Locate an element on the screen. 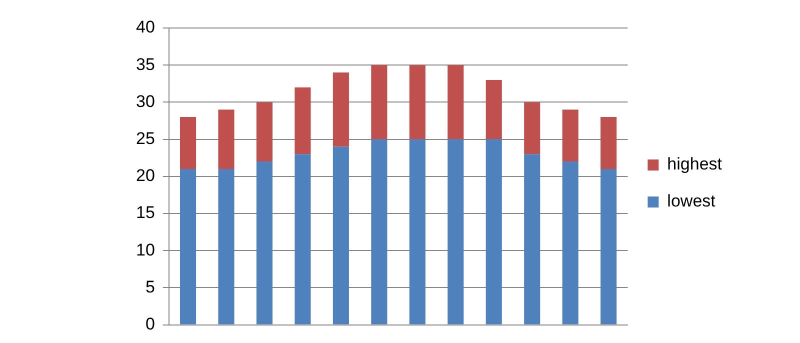  y-tick-label: 10 is located at coordinates (145, 250).